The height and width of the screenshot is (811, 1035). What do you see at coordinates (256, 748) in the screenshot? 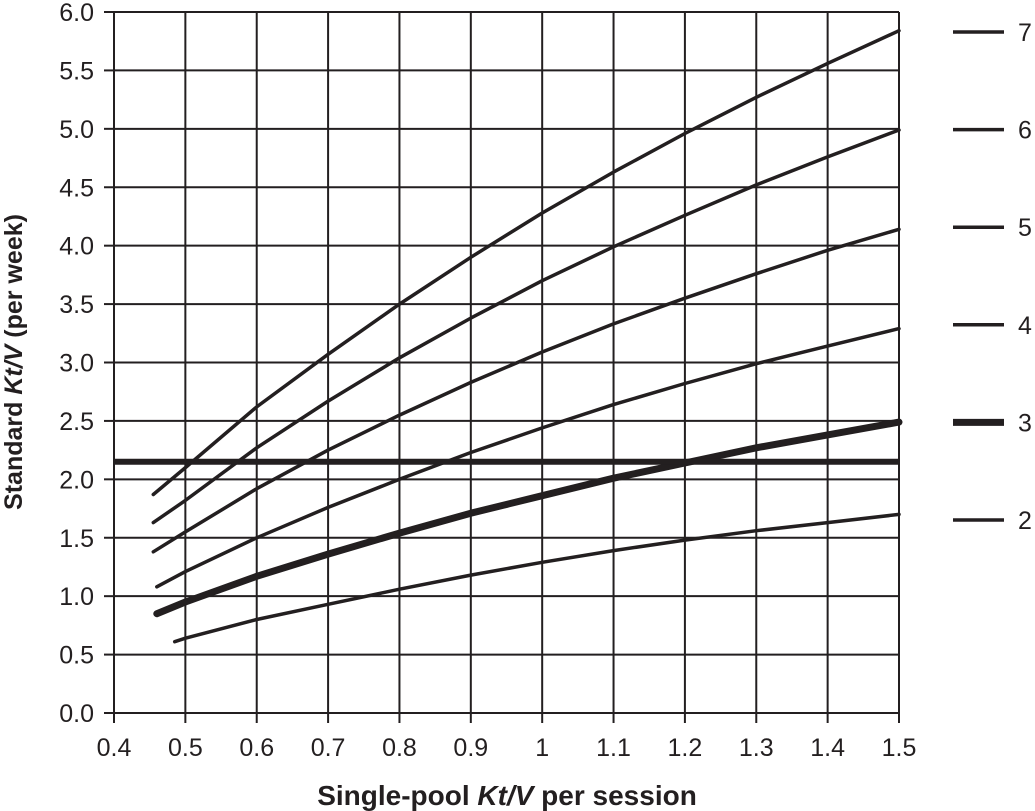
I see `x-tick-label: 0.6` at bounding box center [256, 748].